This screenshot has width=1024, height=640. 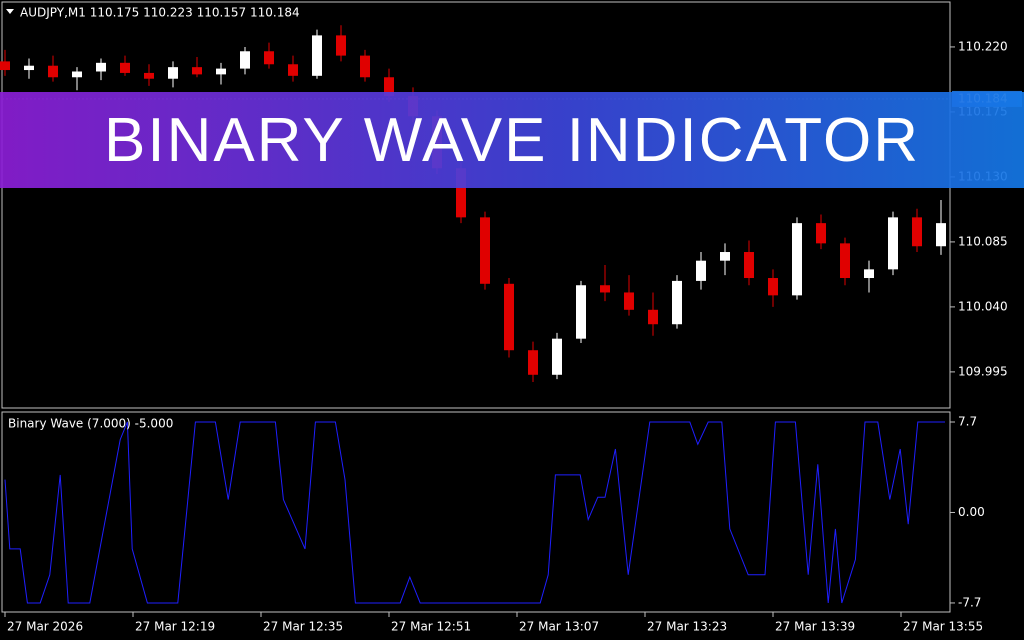 I want to click on y-tick-label: 110.220, so click(x=983, y=46).